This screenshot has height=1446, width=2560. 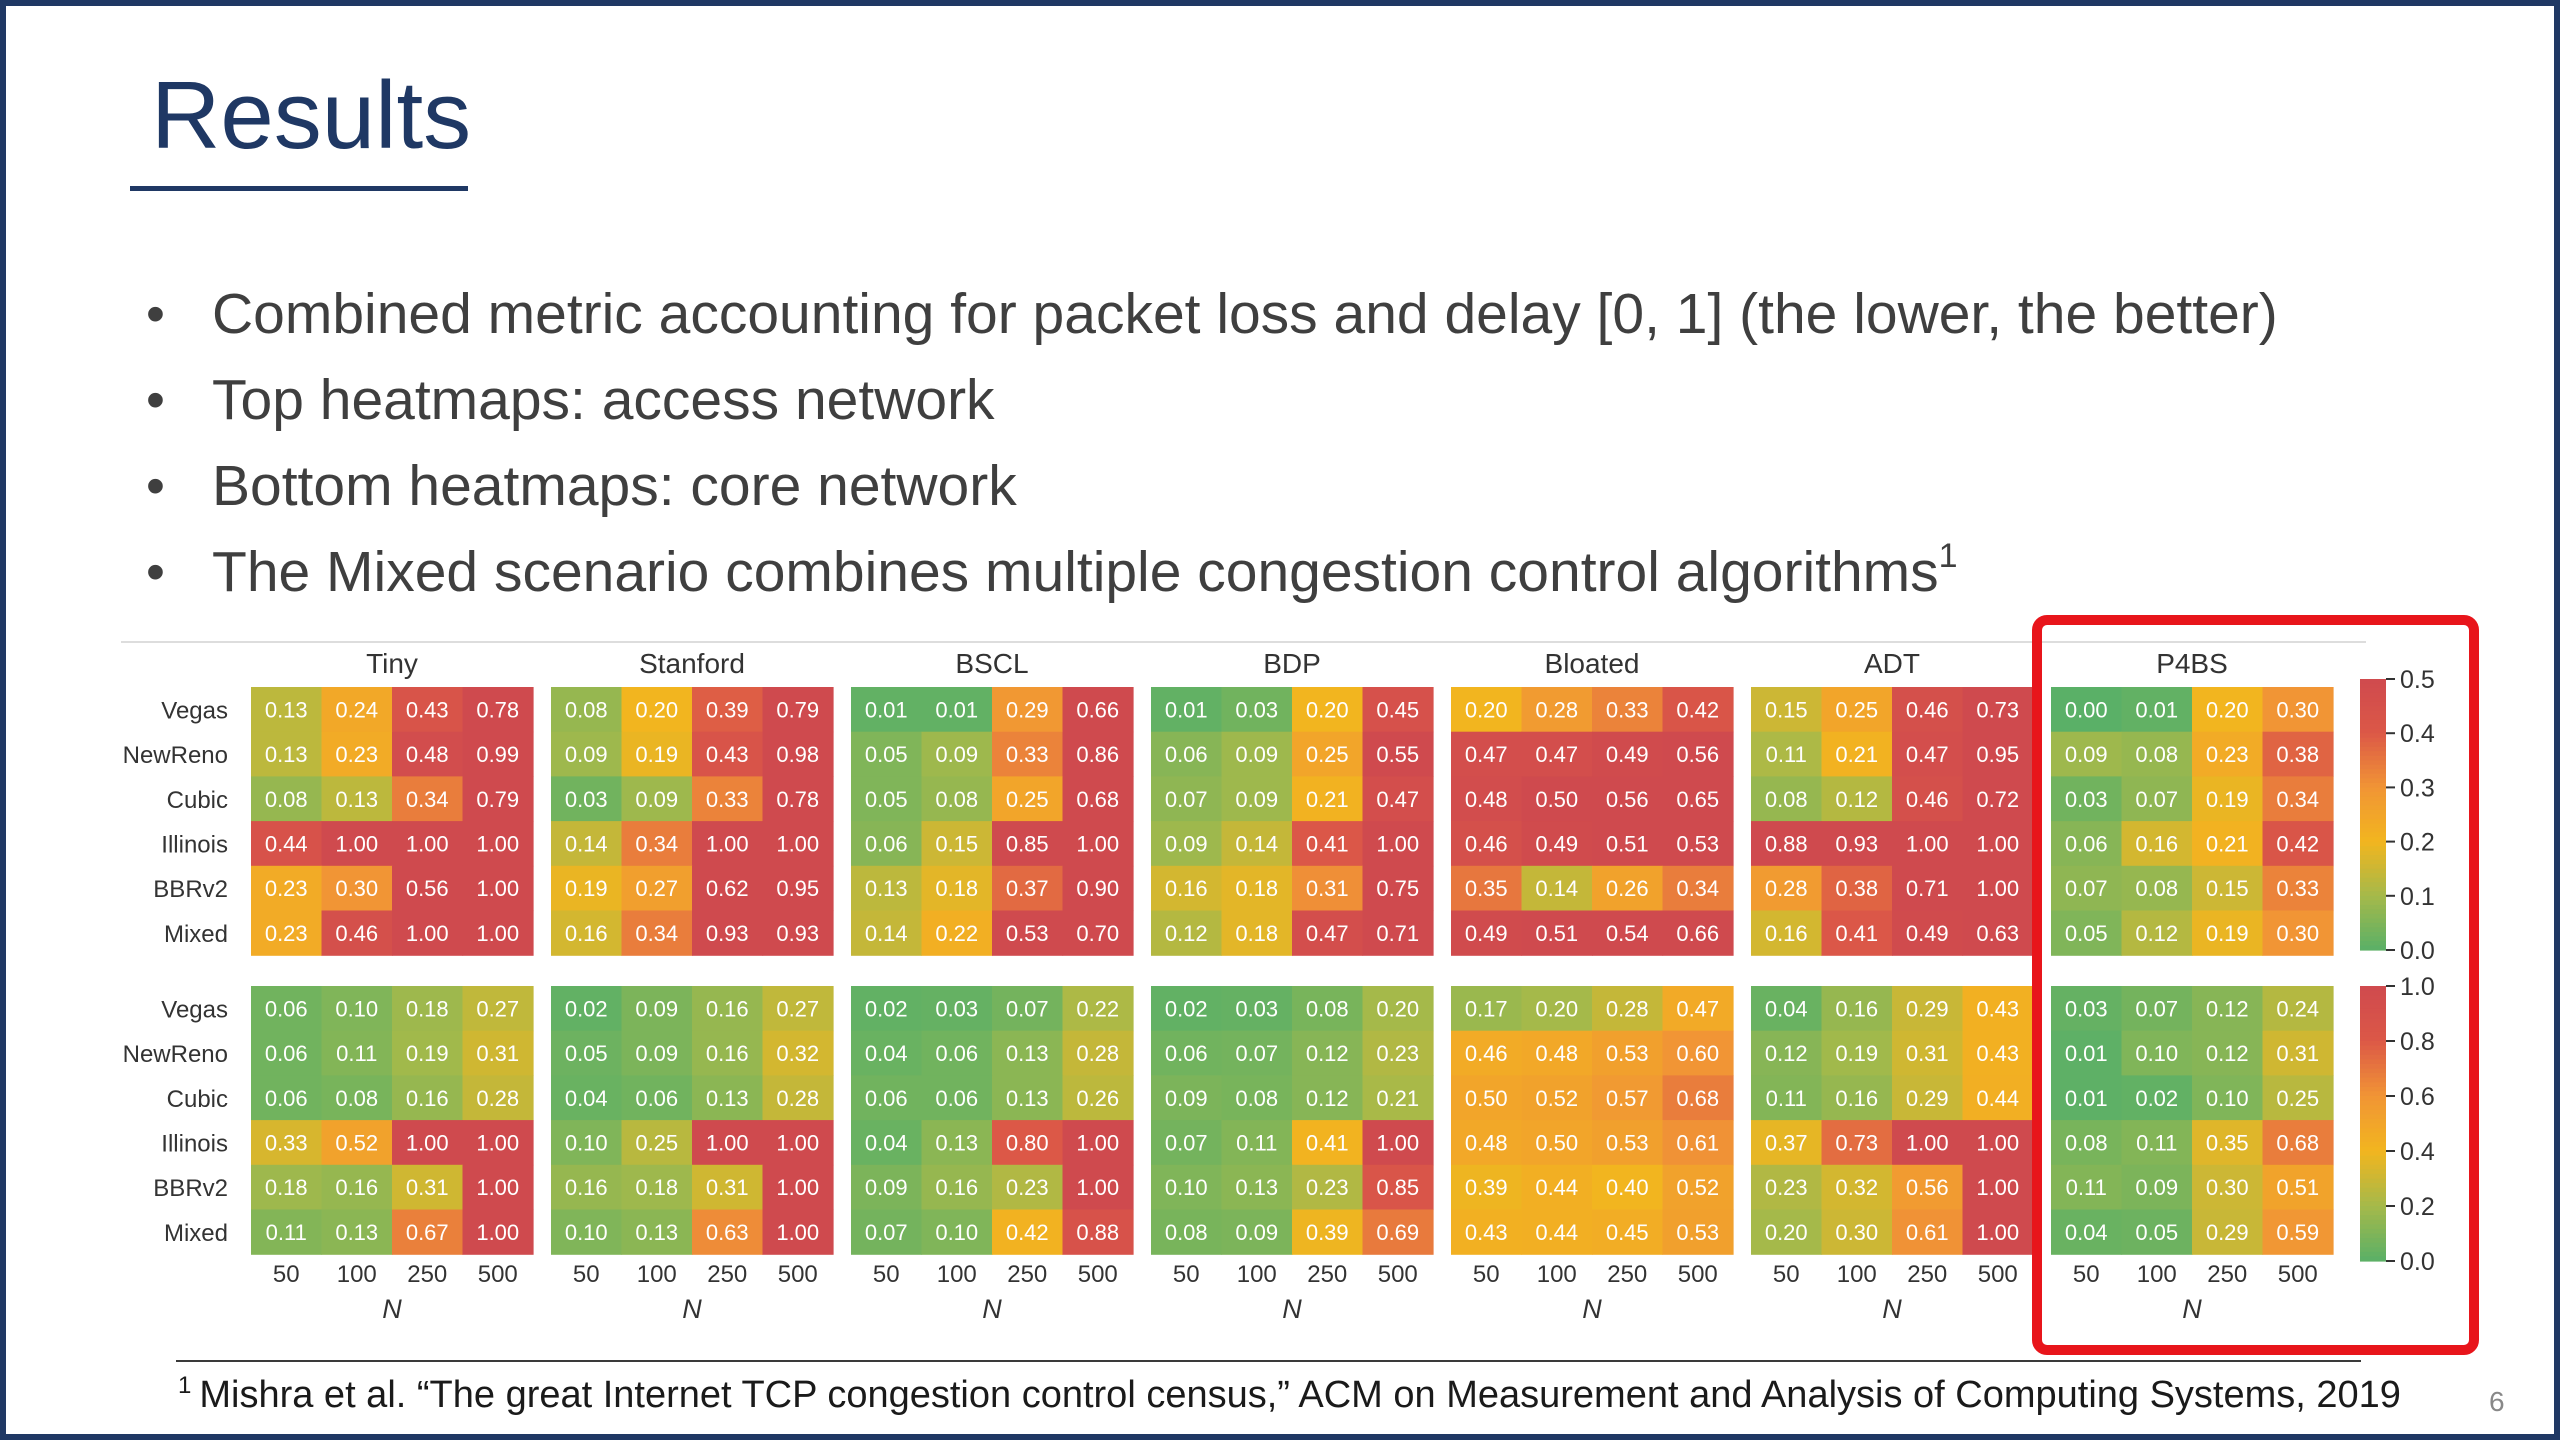 What do you see at coordinates (886, 933) in the screenshot?
I see `cell-value-label: 0.14` at bounding box center [886, 933].